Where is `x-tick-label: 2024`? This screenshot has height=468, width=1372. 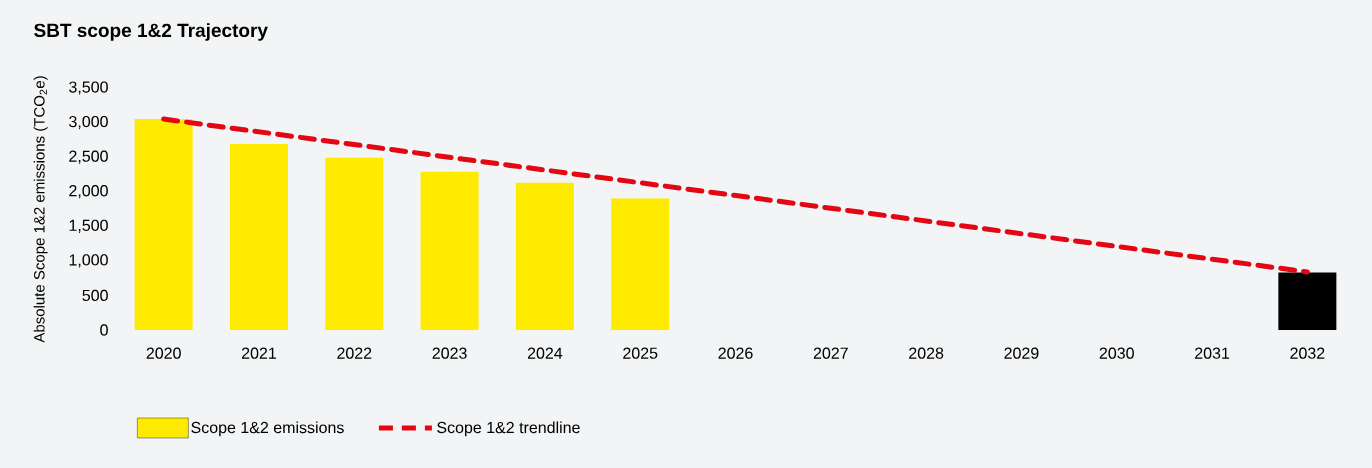 x-tick-label: 2024 is located at coordinates (545, 353).